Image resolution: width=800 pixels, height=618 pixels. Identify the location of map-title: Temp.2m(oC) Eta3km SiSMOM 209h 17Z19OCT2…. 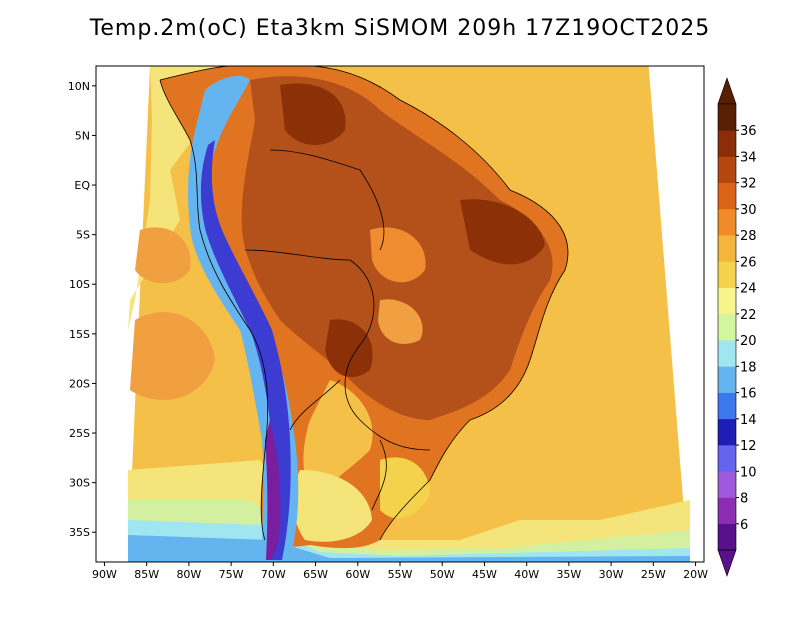
(400, 28).